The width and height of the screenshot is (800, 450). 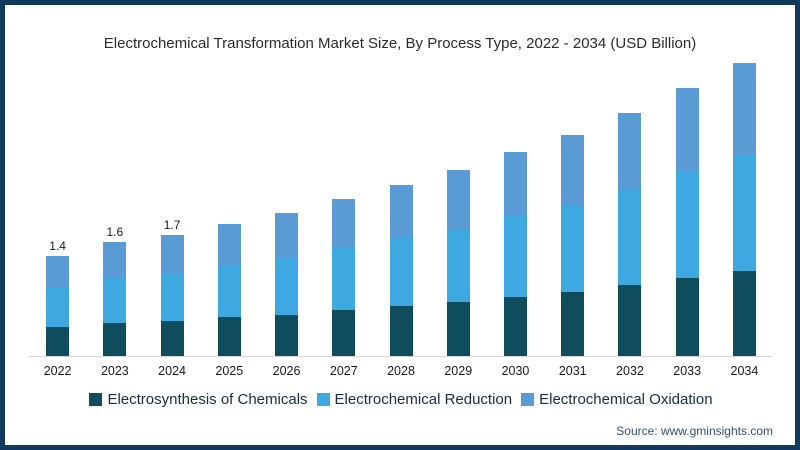 I want to click on bar-value-label: 1.6, so click(x=115, y=231).